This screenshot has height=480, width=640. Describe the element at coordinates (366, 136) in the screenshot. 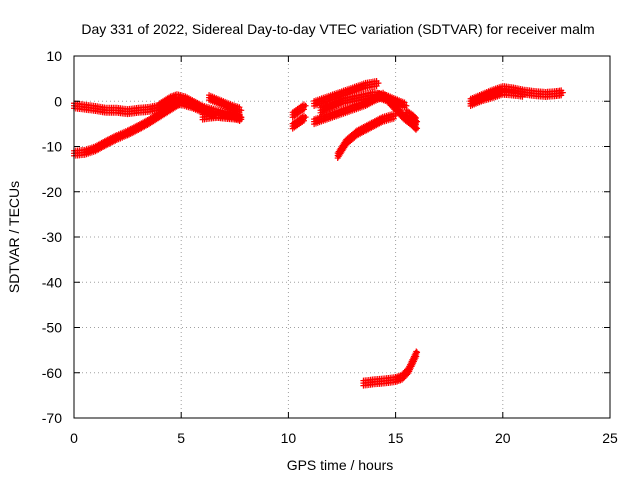

I see `series-arc-m` at that location.